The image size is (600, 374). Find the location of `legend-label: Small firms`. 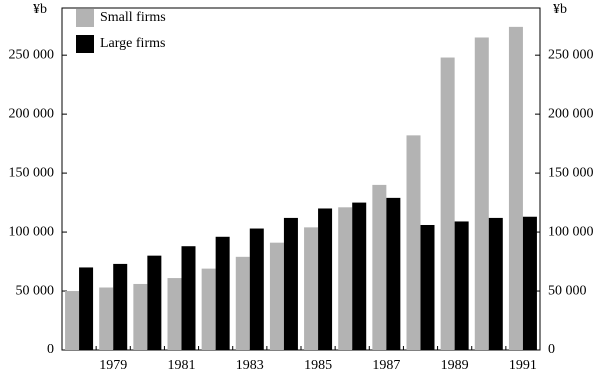

legend-label: Small firms is located at coordinates (133, 17).